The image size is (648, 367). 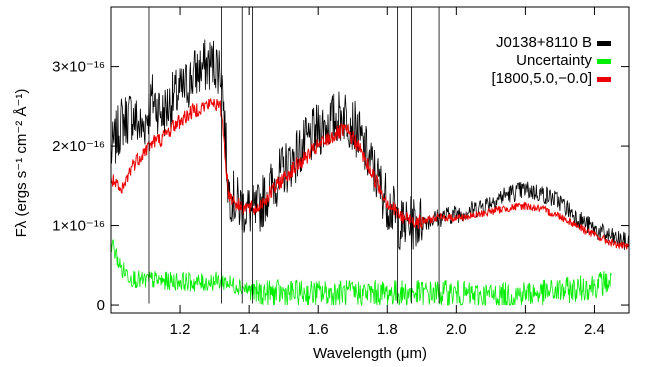 I want to click on x-tick-label-5: 2.2, so click(x=525, y=329).